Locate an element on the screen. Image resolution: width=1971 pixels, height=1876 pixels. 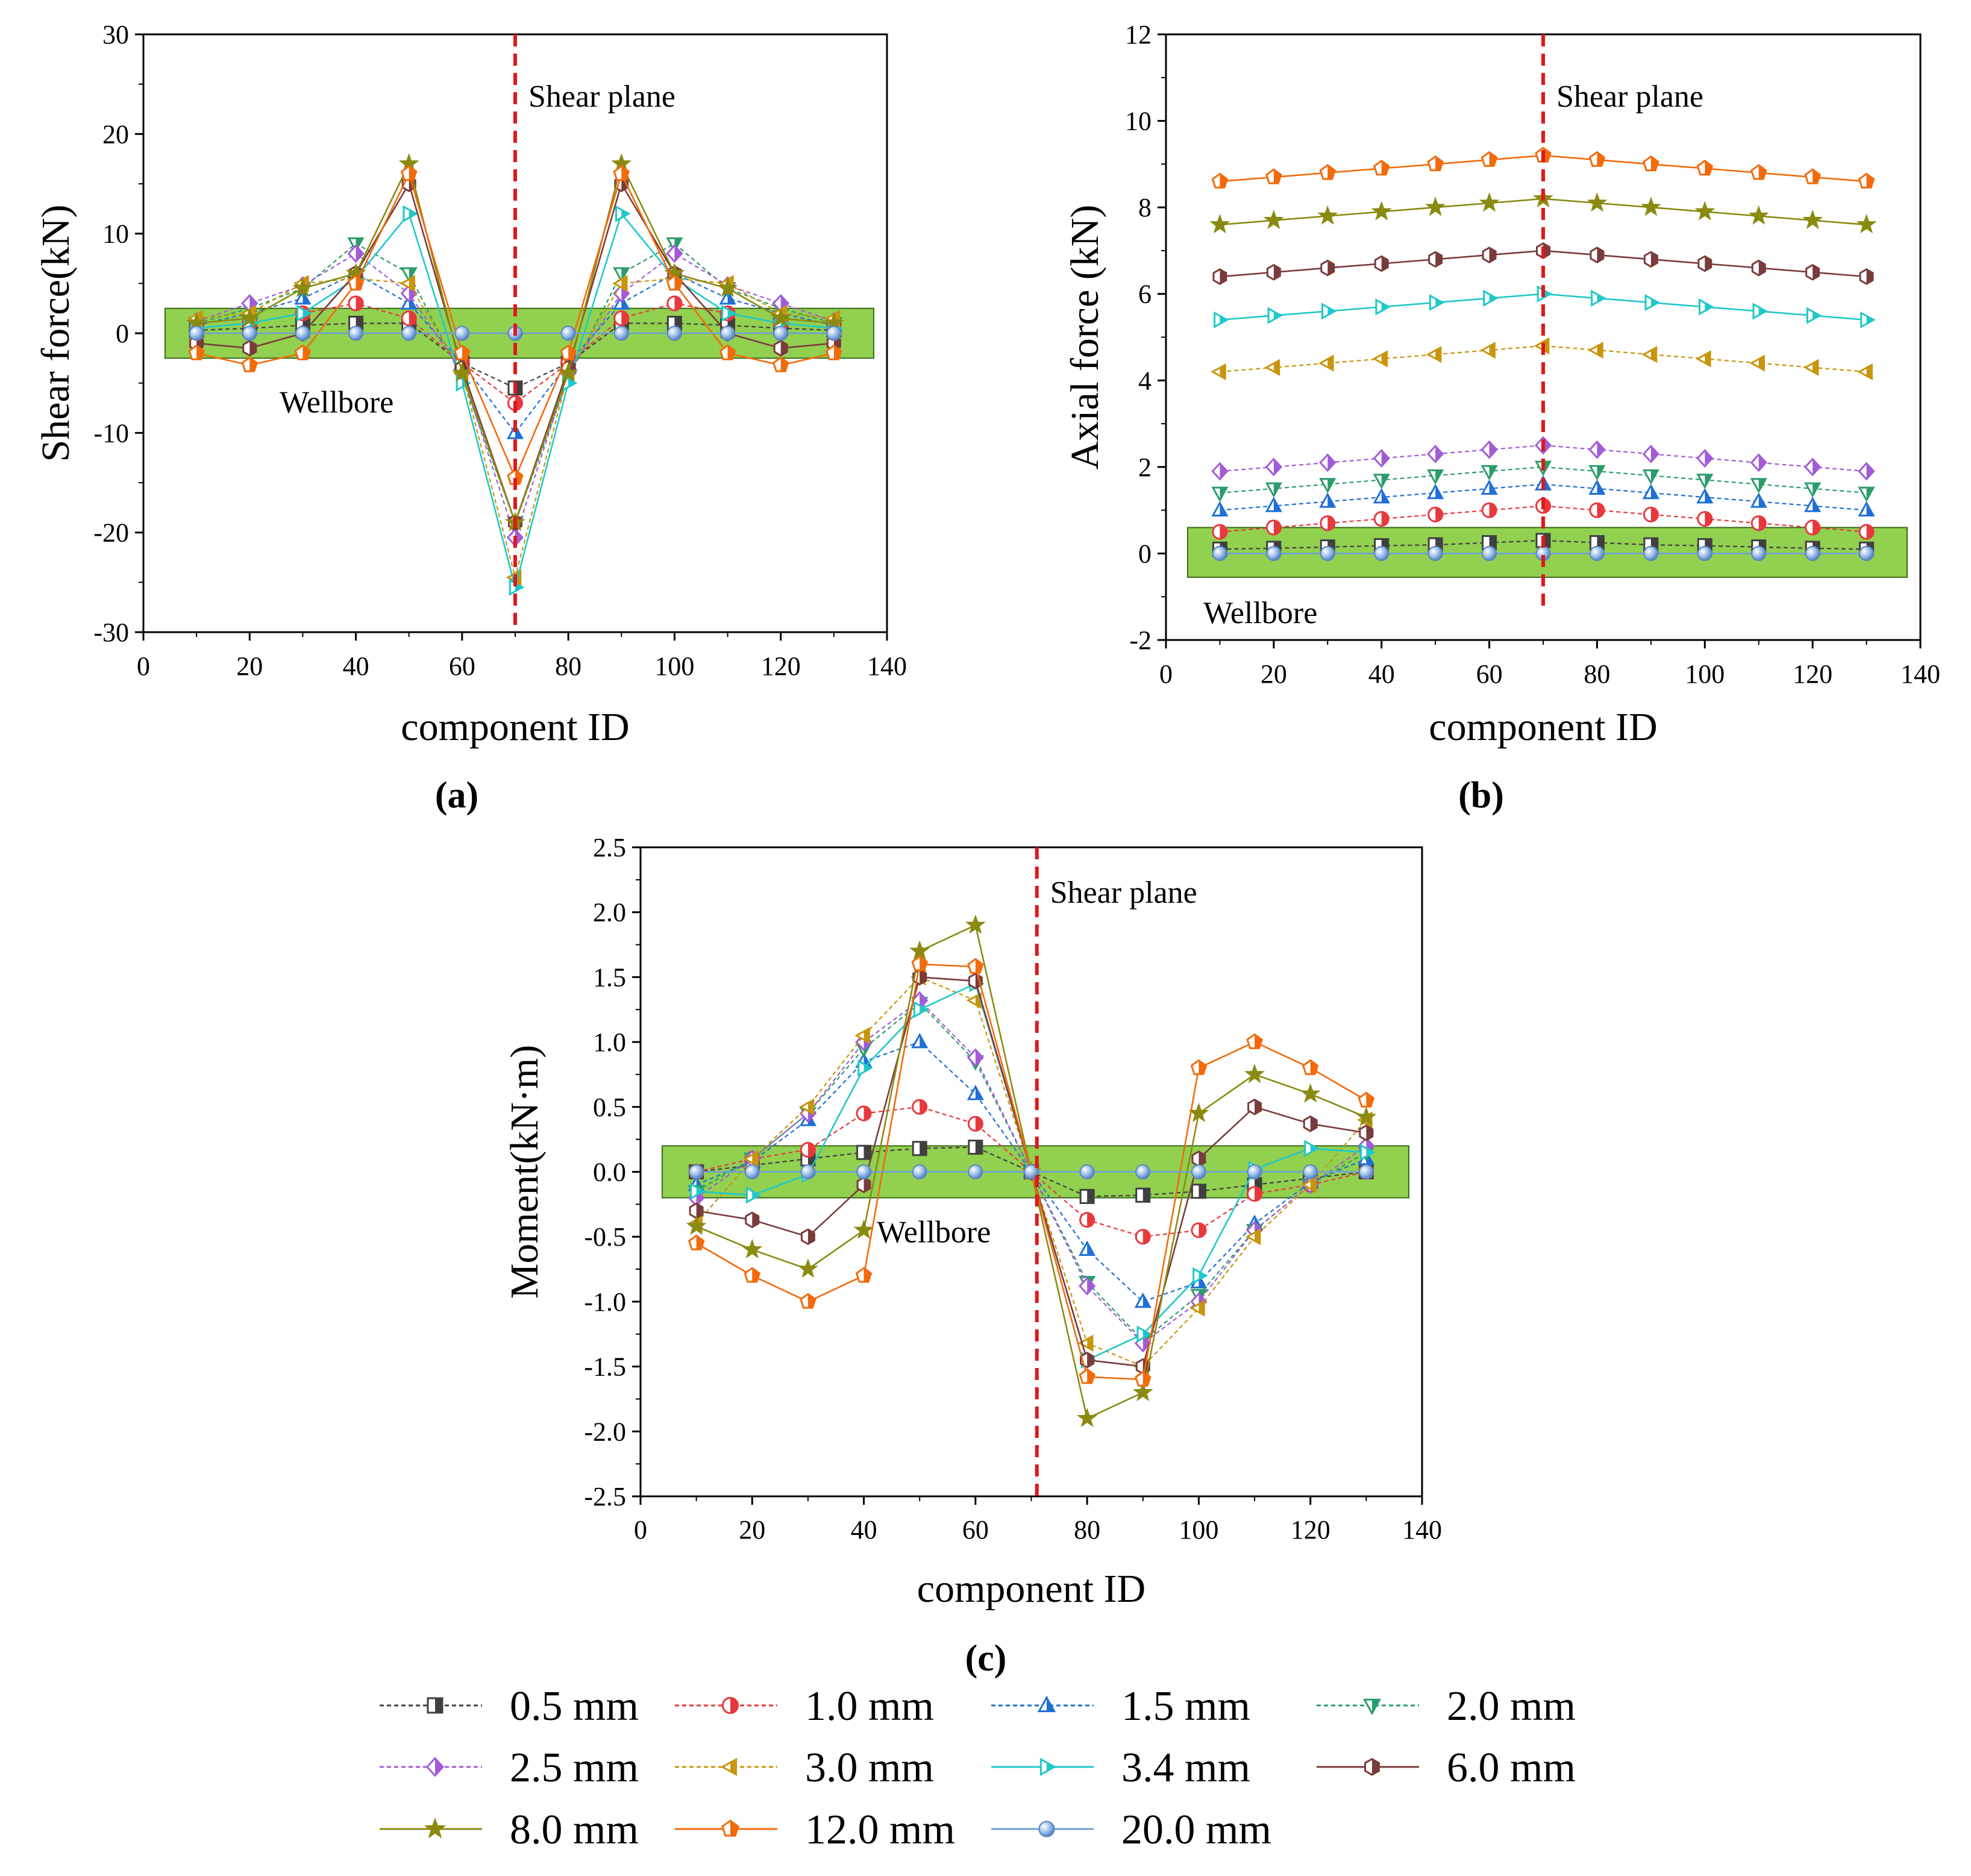
legend-item-12-0-mm: 12.0 mm is located at coordinates (815, 1830).